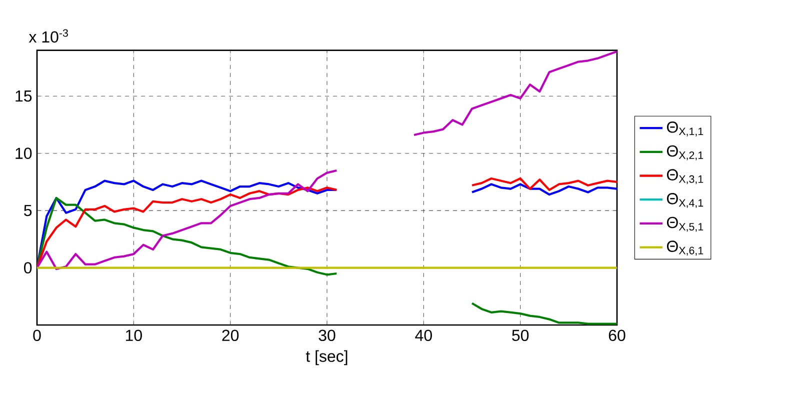 The image size is (810, 414). Describe the element at coordinates (230, 336) in the screenshot. I see `x-tick-label: 20` at that location.